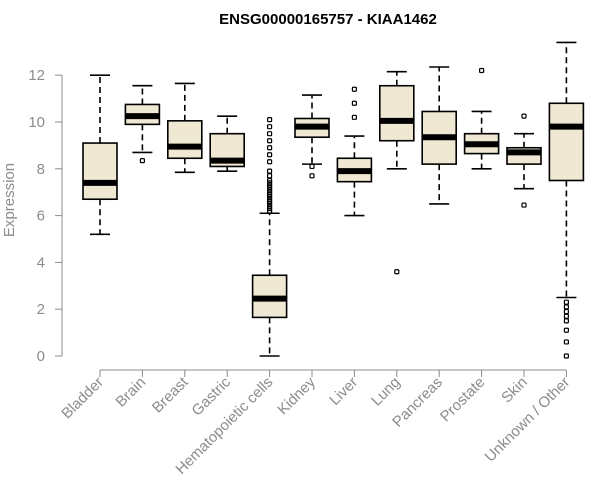 This screenshot has height=500, width=600. What do you see at coordinates (524, 160) in the screenshot?
I see `box-skin` at bounding box center [524, 160].